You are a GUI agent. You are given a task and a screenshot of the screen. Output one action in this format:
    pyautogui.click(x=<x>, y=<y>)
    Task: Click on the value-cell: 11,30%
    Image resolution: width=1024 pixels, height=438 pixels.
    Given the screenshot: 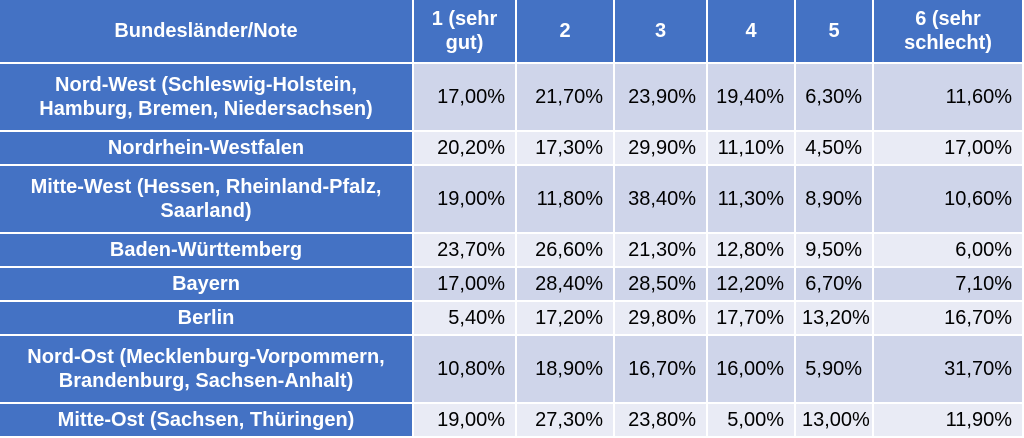 What is the action you would take?
    pyautogui.click(x=752, y=200)
    